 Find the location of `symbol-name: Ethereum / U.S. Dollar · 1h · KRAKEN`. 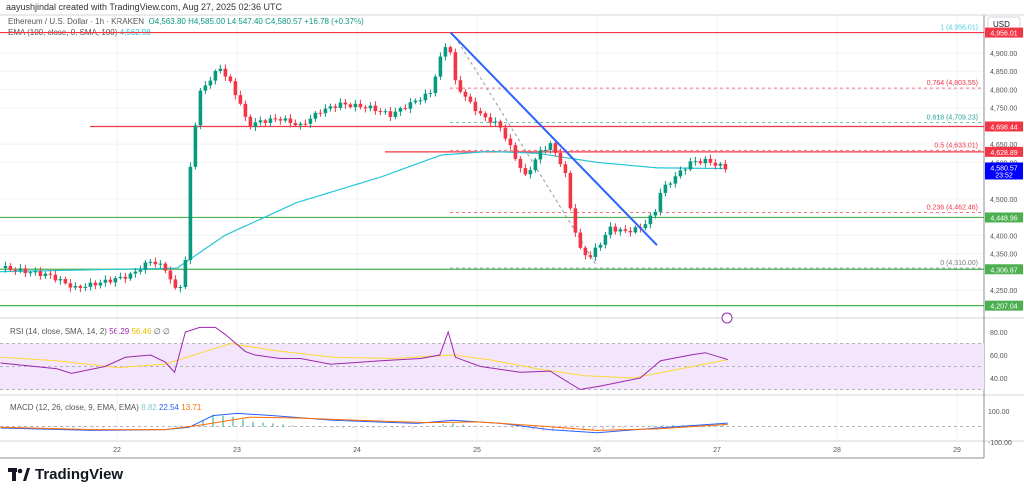

symbol-name: Ethereum / U.S. Dollar · 1h · KRAKEN is located at coordinates (76, 21).